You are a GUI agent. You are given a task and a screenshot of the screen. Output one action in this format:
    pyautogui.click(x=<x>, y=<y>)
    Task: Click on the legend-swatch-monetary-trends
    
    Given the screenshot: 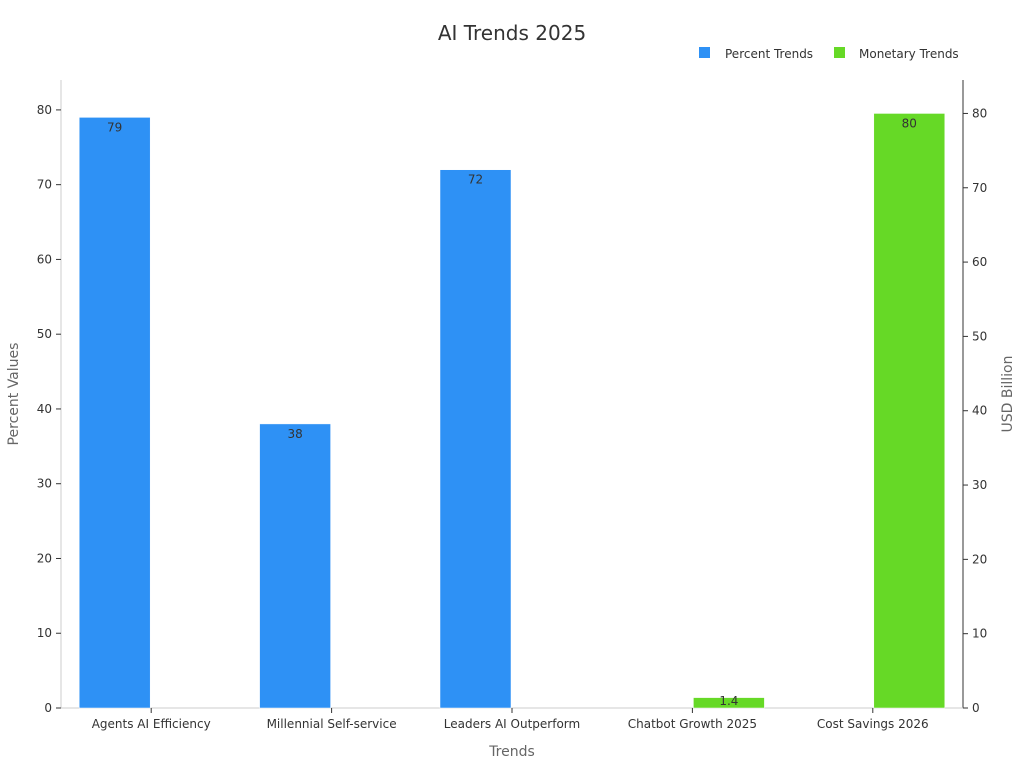 What is the action you would take?
    pyautogui.click(x=839, y=52)
    